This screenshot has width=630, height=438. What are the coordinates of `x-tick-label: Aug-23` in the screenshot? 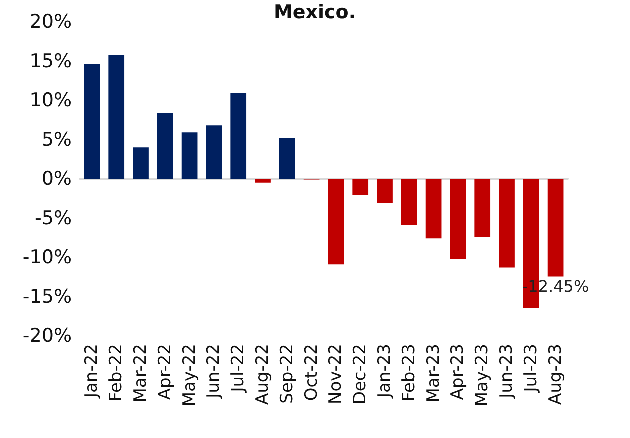 It's located at (556, 374).